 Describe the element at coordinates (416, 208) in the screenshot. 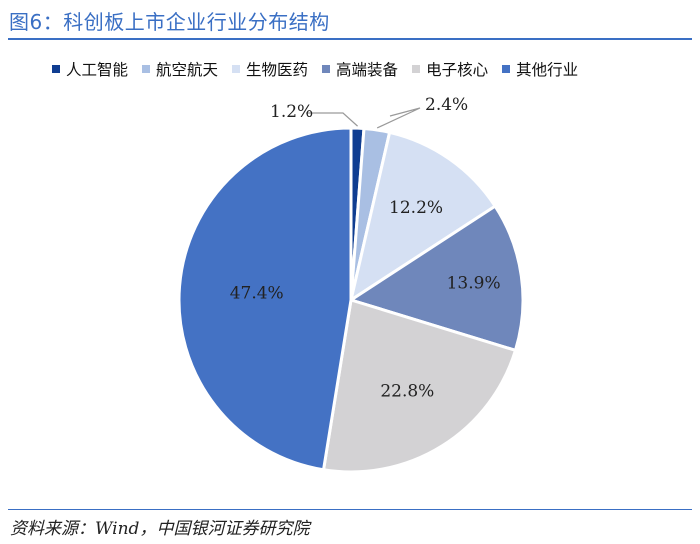

I see `slice-data-label: 12.2%` at that location.